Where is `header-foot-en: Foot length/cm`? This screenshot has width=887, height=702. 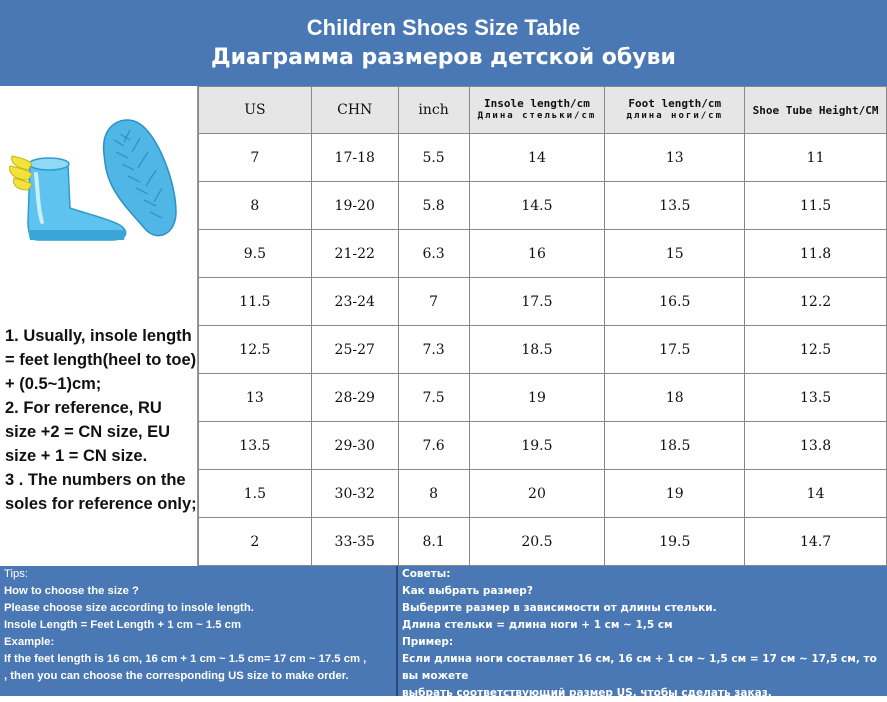
header-foot-en: Foot length/cm is located at coordinates (675, 103).